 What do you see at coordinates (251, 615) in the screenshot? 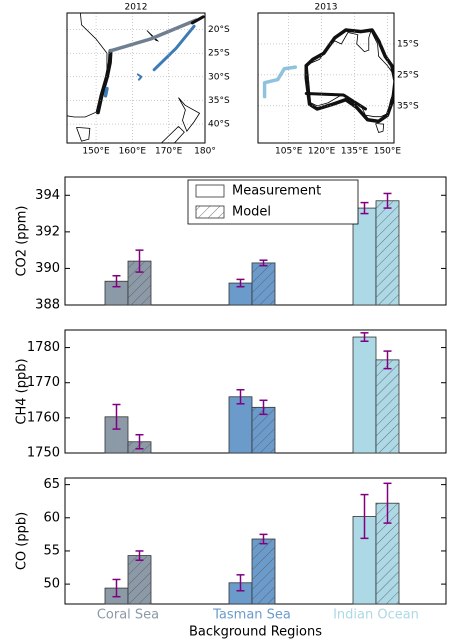
I see `x-tick-label: Tasman Sea` at bounding box center [251, 615].